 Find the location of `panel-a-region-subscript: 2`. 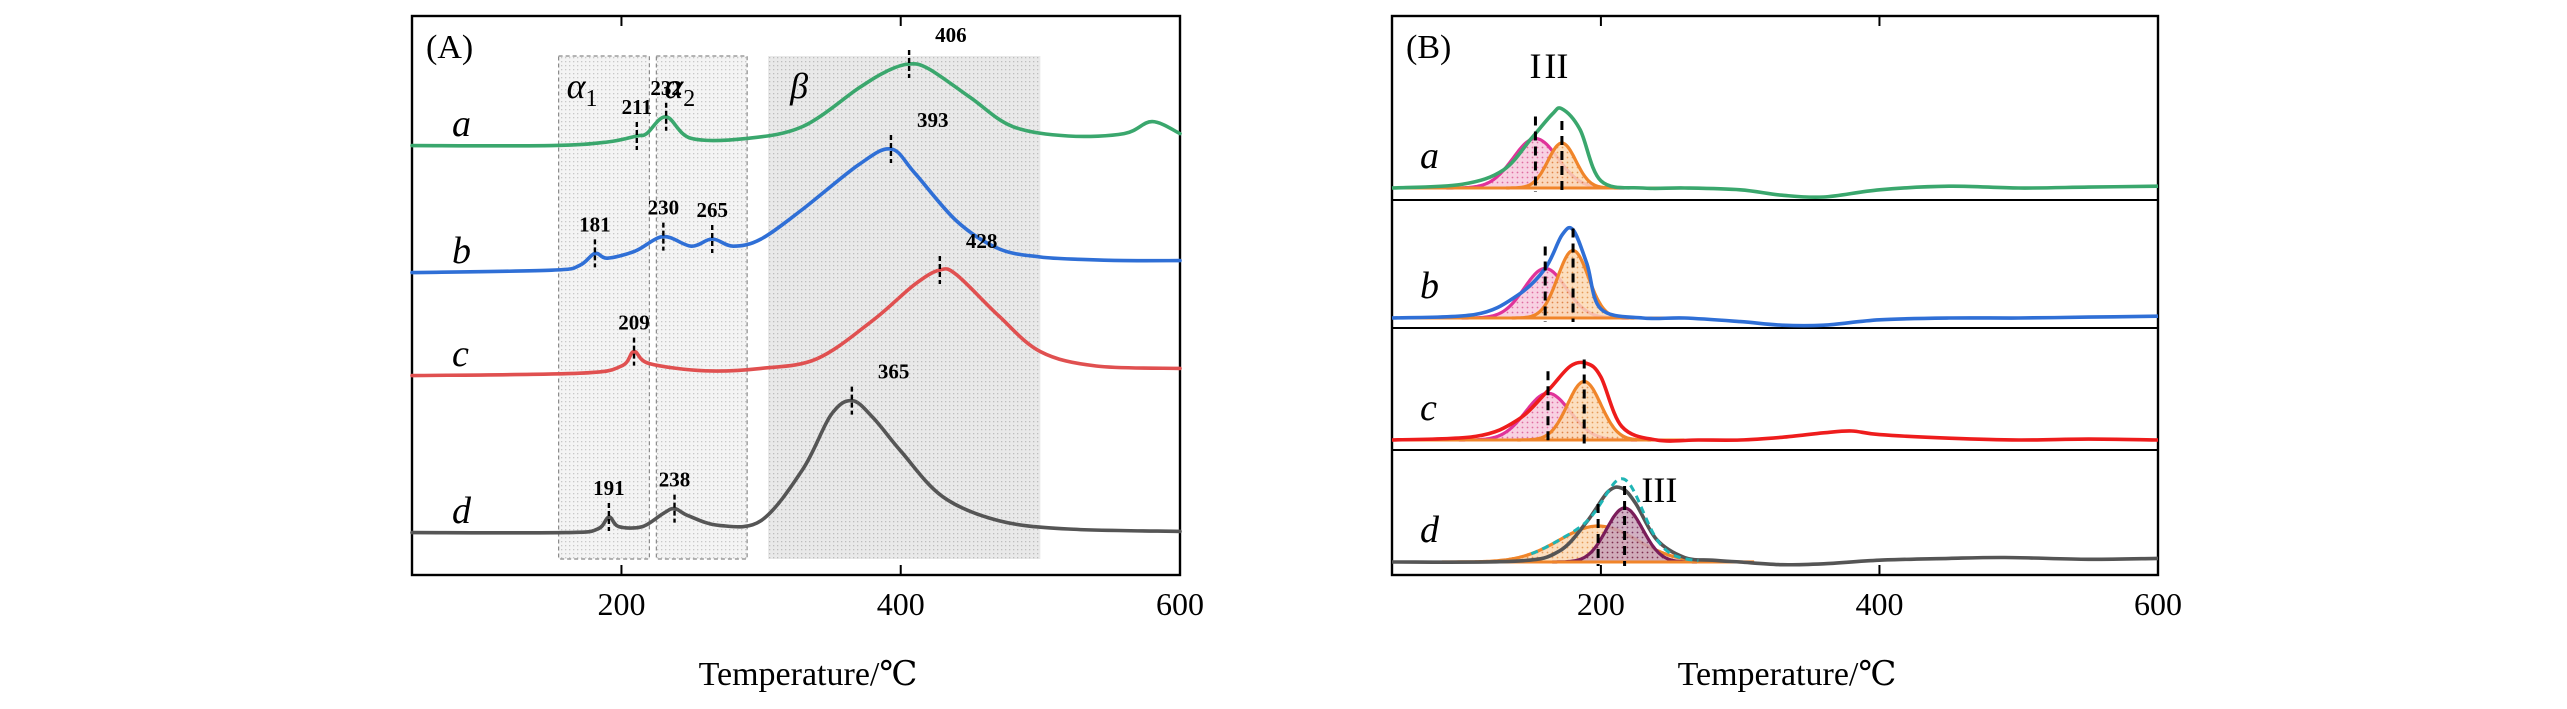

panel-a-region-subscript: 2 is located at coordinates (689, 99).